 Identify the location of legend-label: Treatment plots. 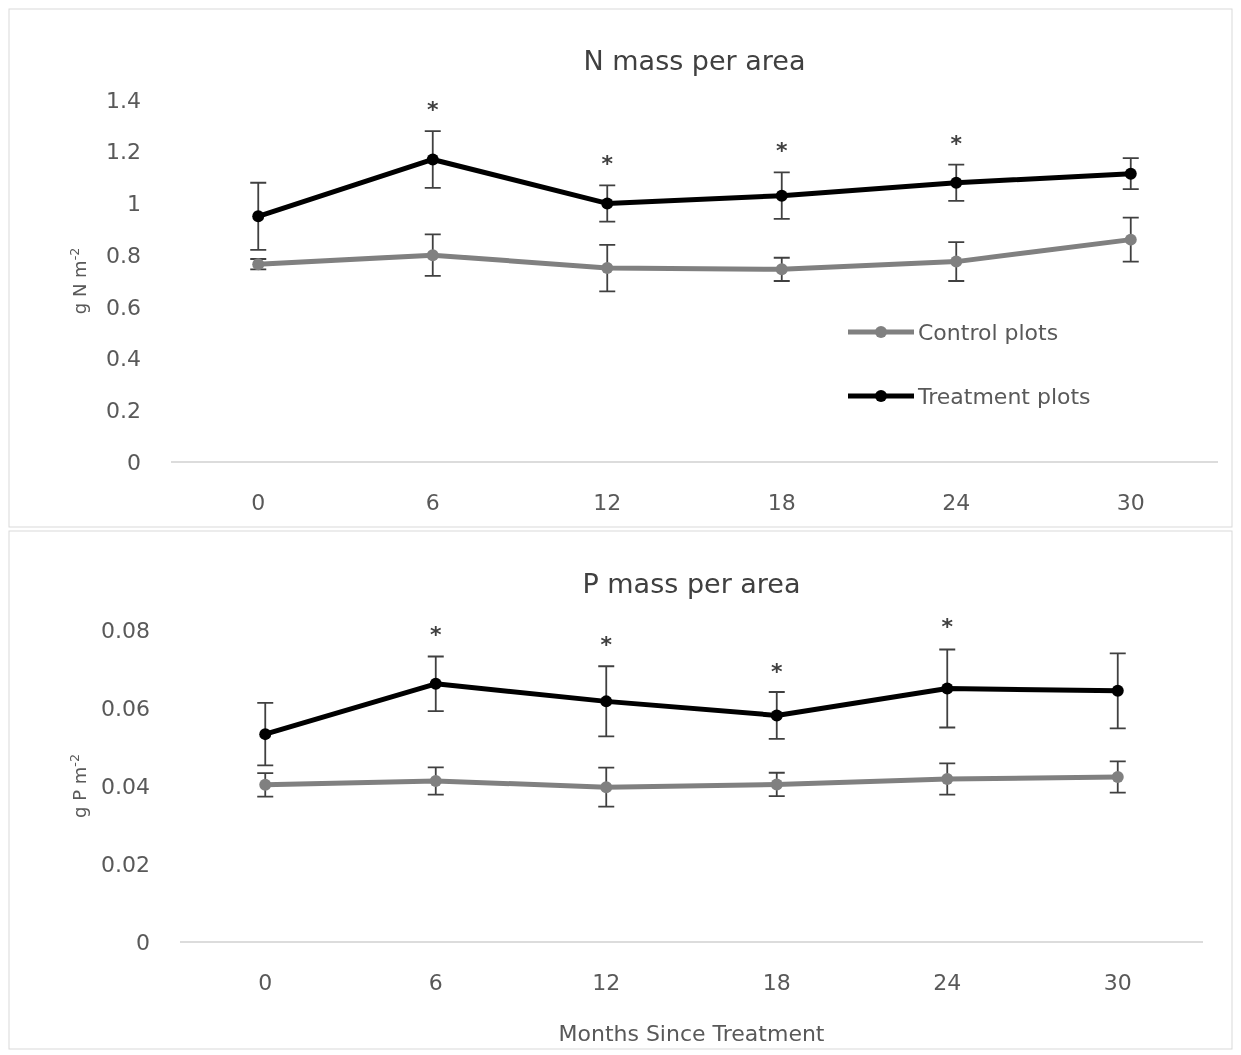
(1004, 396).